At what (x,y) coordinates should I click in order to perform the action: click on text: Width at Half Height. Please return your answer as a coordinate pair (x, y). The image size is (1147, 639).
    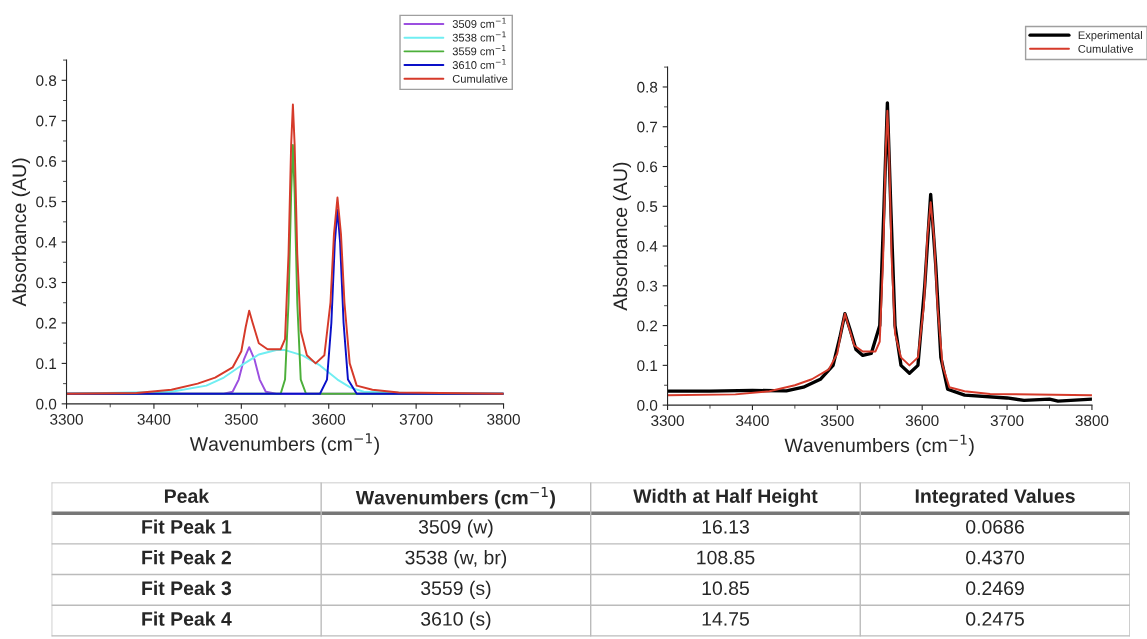
    Looking at the image, I should click on (725, 497).